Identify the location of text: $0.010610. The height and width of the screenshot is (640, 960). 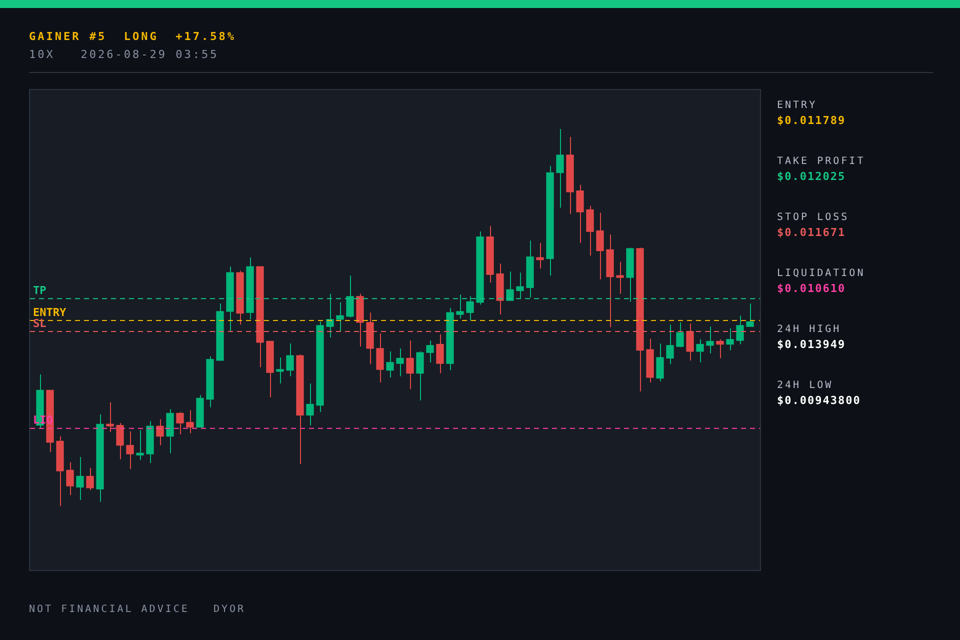
(812, 289).